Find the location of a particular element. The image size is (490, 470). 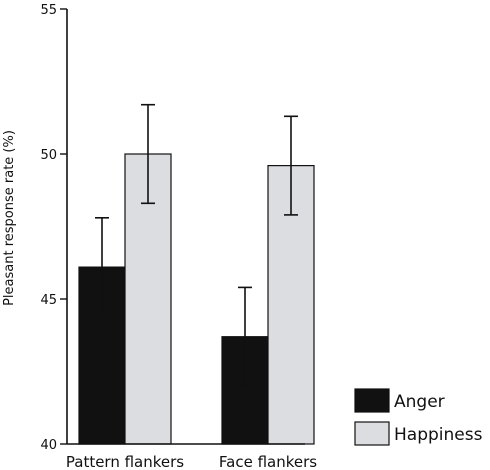

y-tick-label: 55 is located at coordinates (48, 10).